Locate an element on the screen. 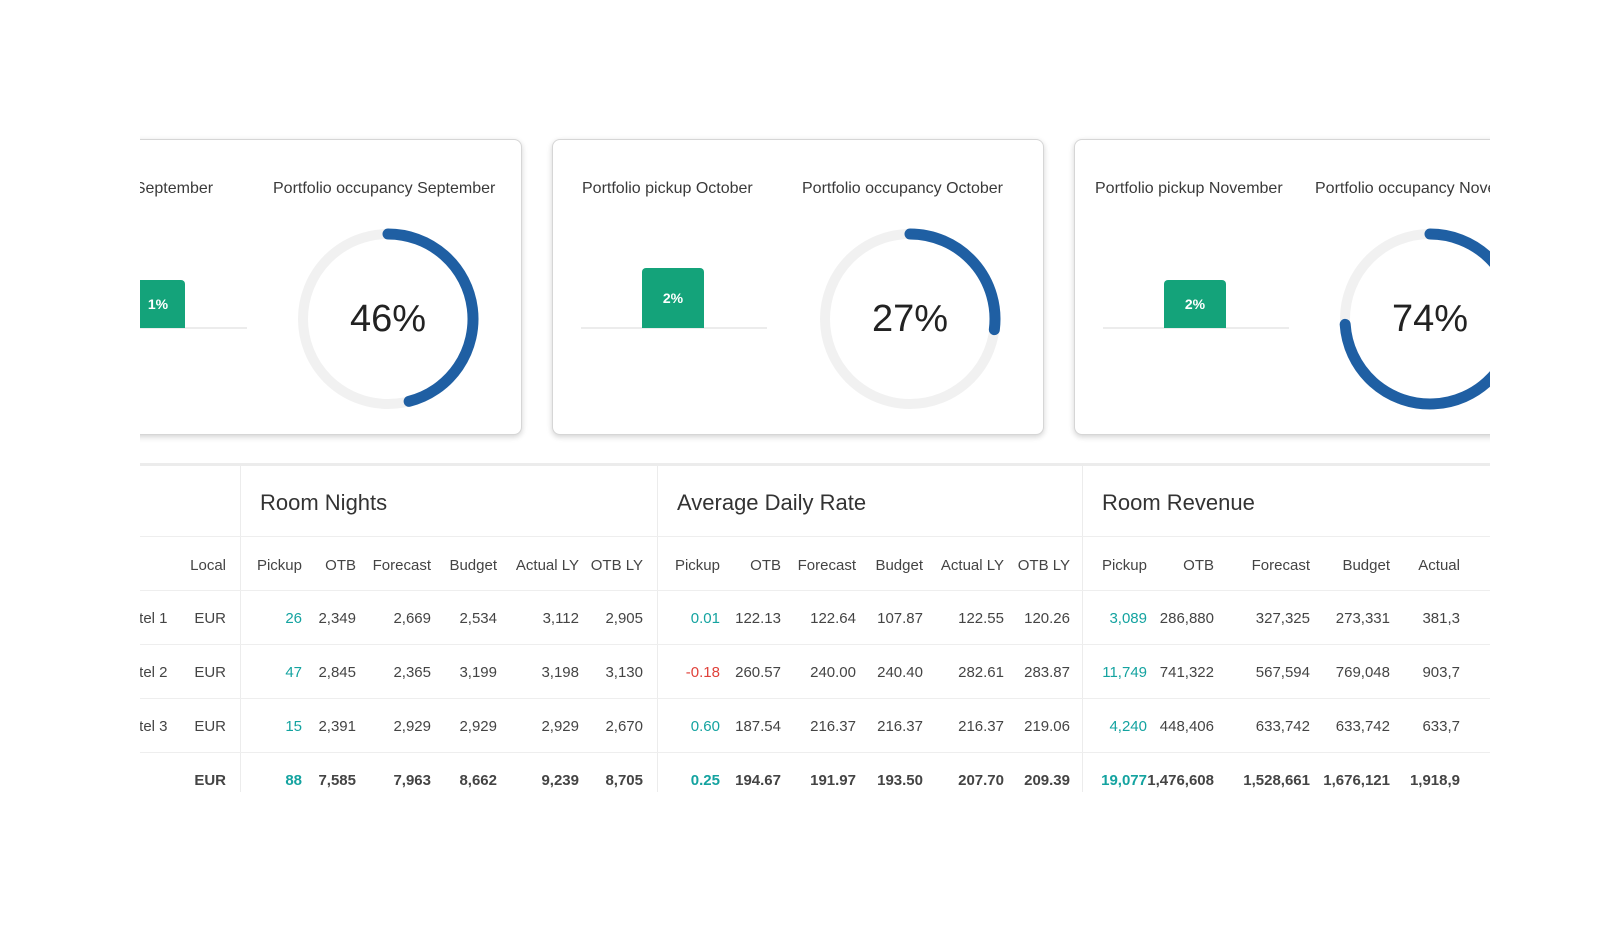  cell-rn-pickup: 47 is located at coordinates (293, 672).